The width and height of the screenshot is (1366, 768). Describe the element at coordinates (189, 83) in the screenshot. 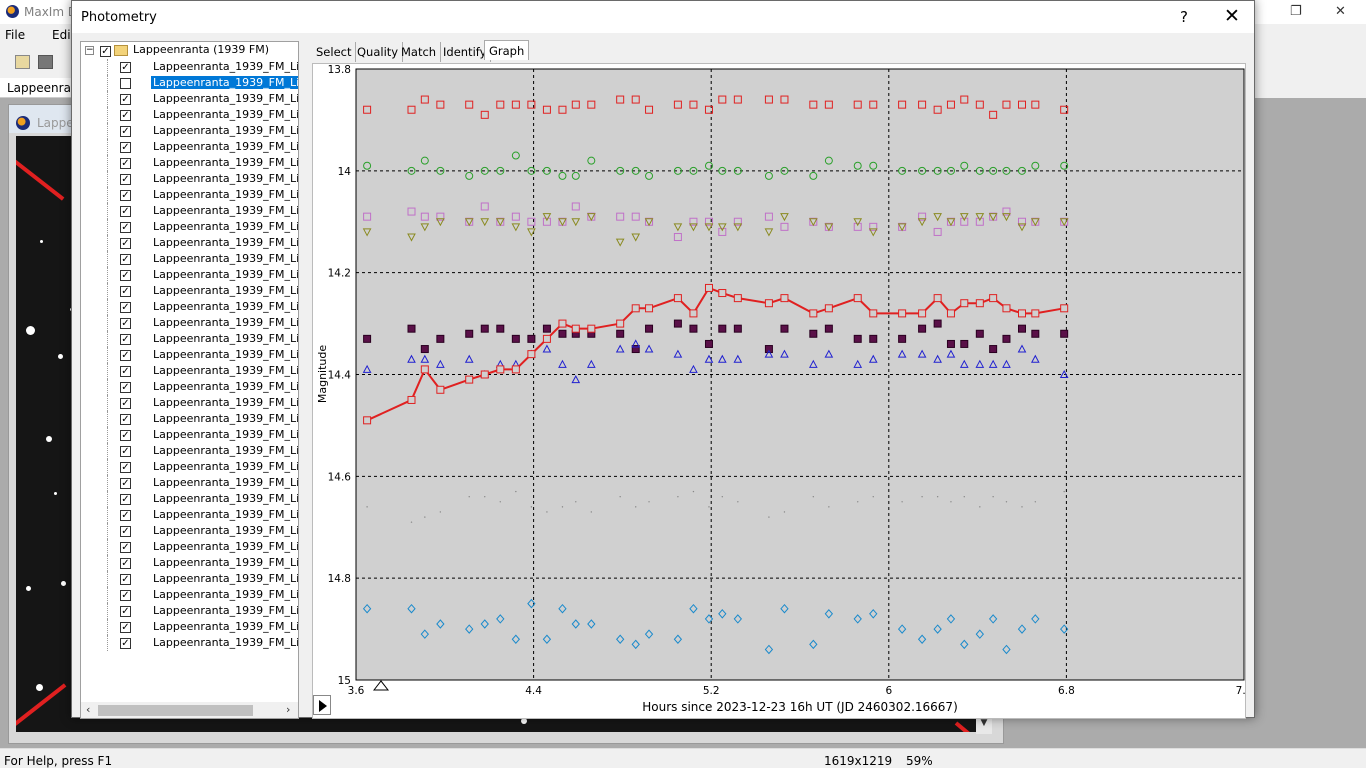

I see `tree-item: Lappeenranta_1939_FM_Light` at that location.